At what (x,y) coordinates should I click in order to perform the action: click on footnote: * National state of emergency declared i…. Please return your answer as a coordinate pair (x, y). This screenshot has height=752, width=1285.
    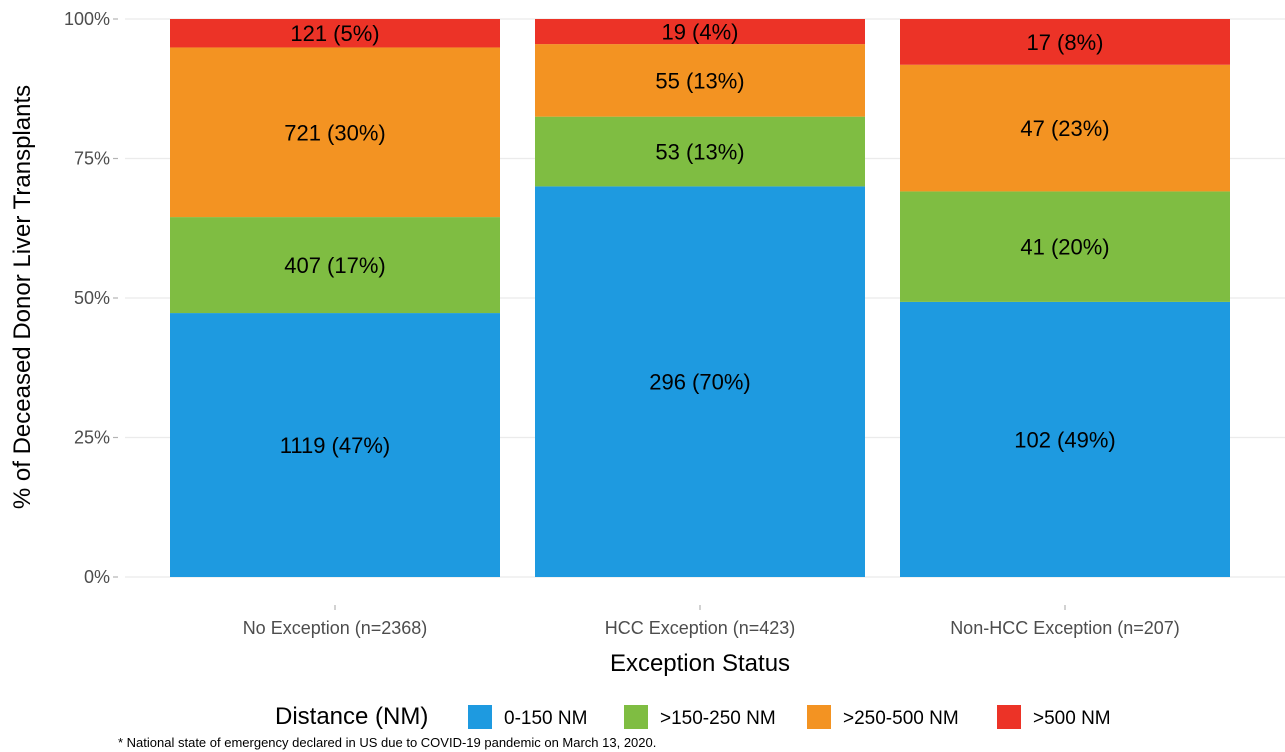
    Looking at the image, I should click on (387, 742).